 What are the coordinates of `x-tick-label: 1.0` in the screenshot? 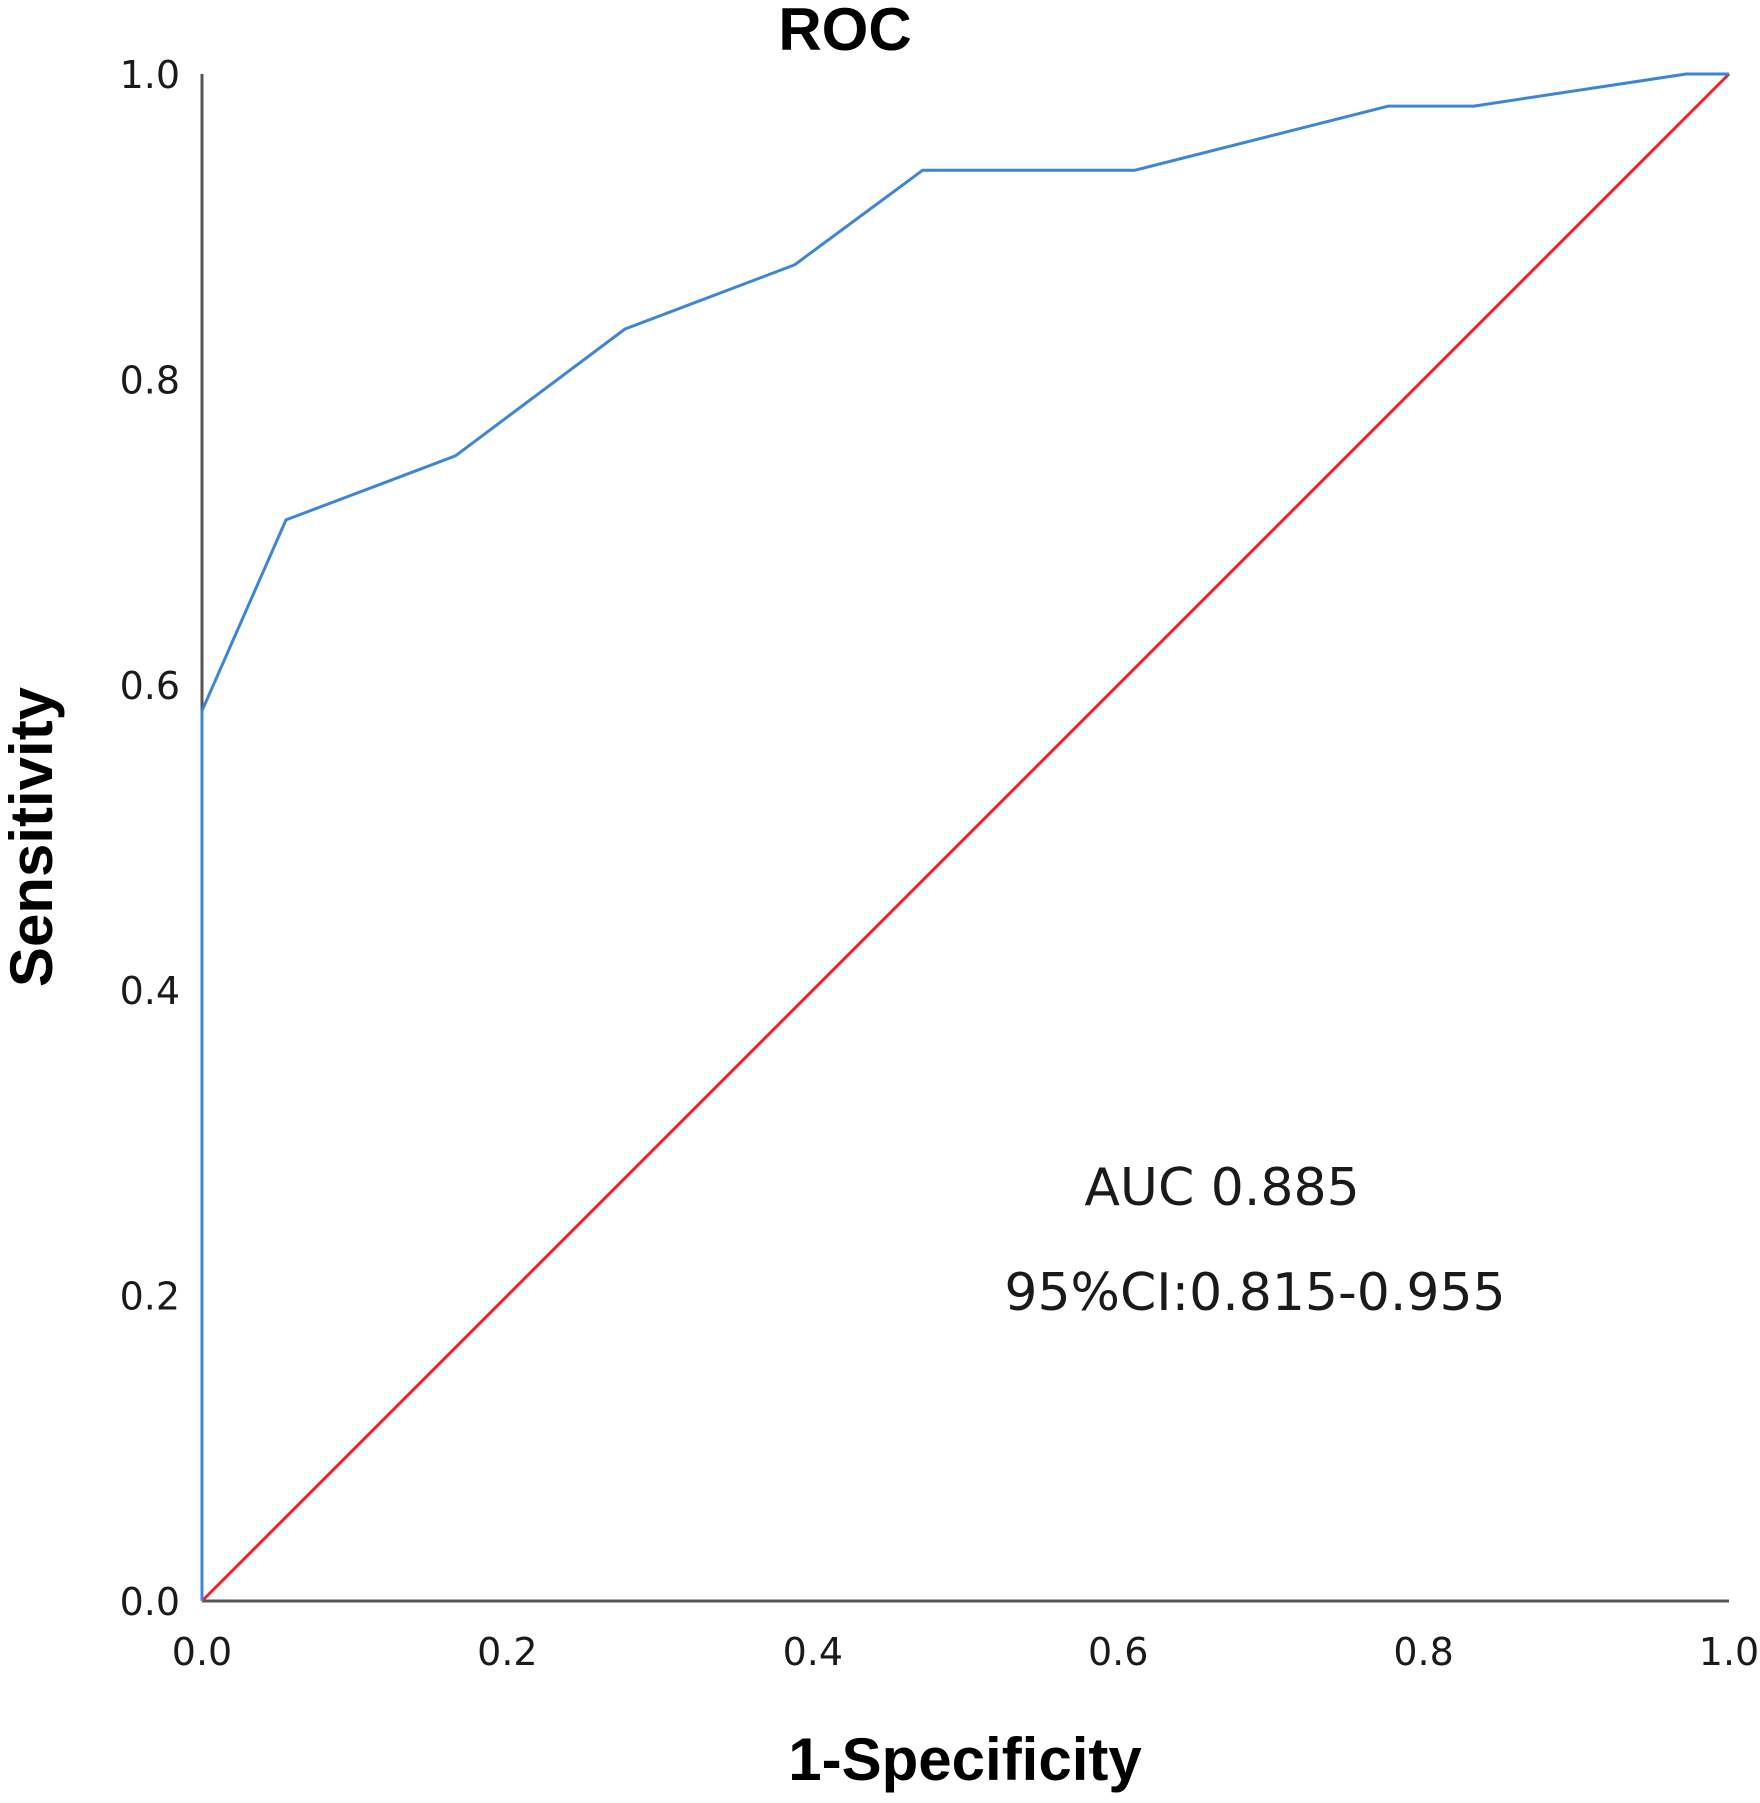 It's located at (1729, 1652).